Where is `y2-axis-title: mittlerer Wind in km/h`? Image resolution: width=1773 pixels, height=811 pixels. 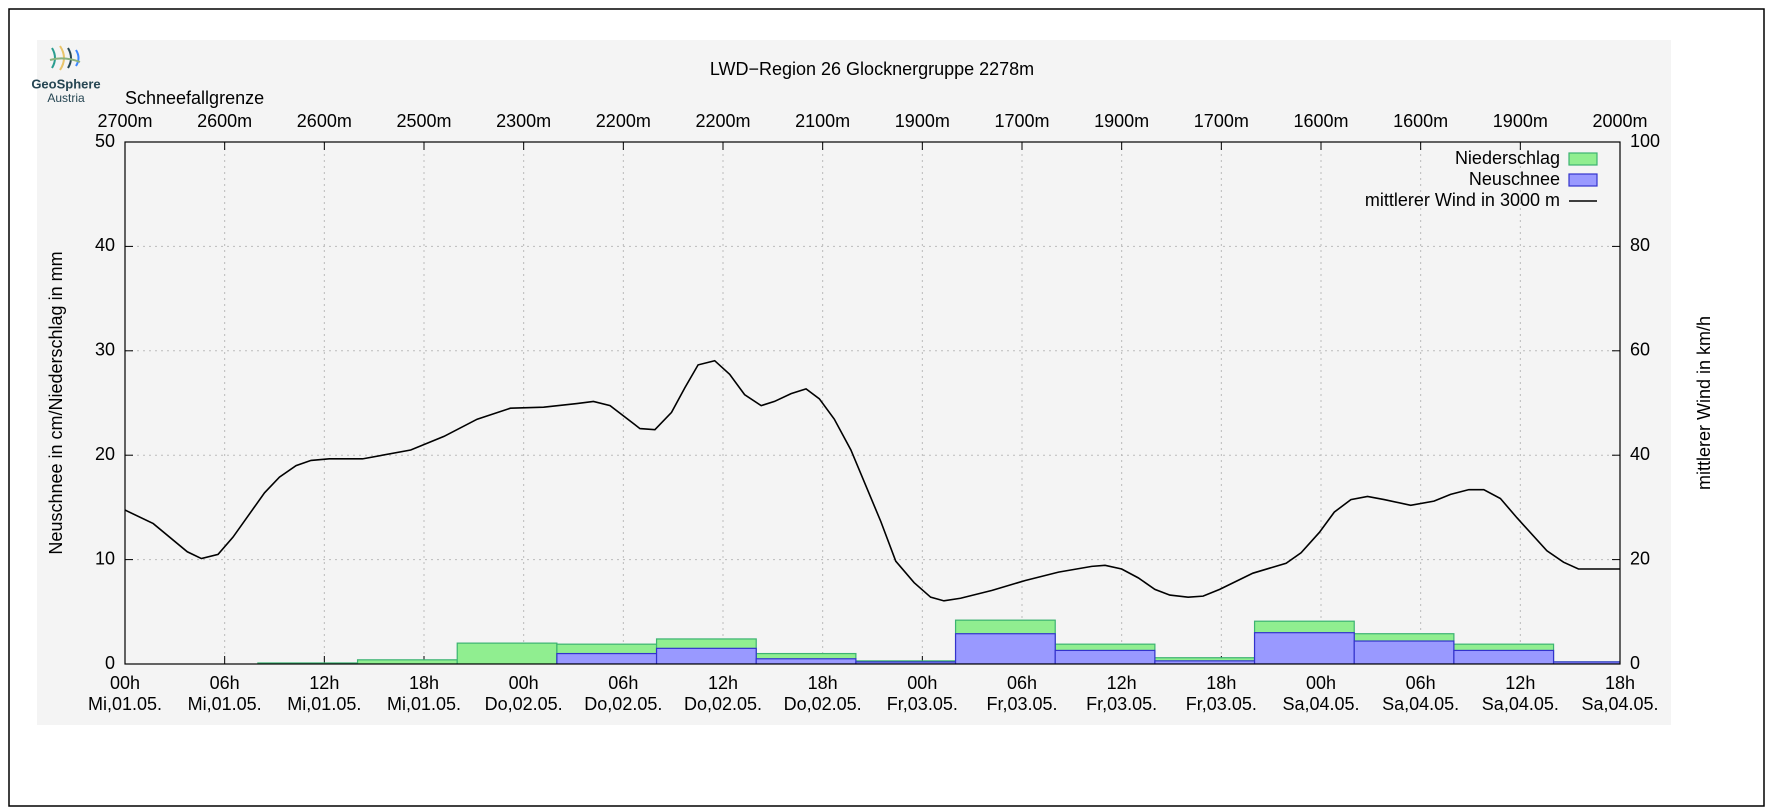
y2-axis-title: mittlerer Wind in km/h is located at coordinates (1704, 403).